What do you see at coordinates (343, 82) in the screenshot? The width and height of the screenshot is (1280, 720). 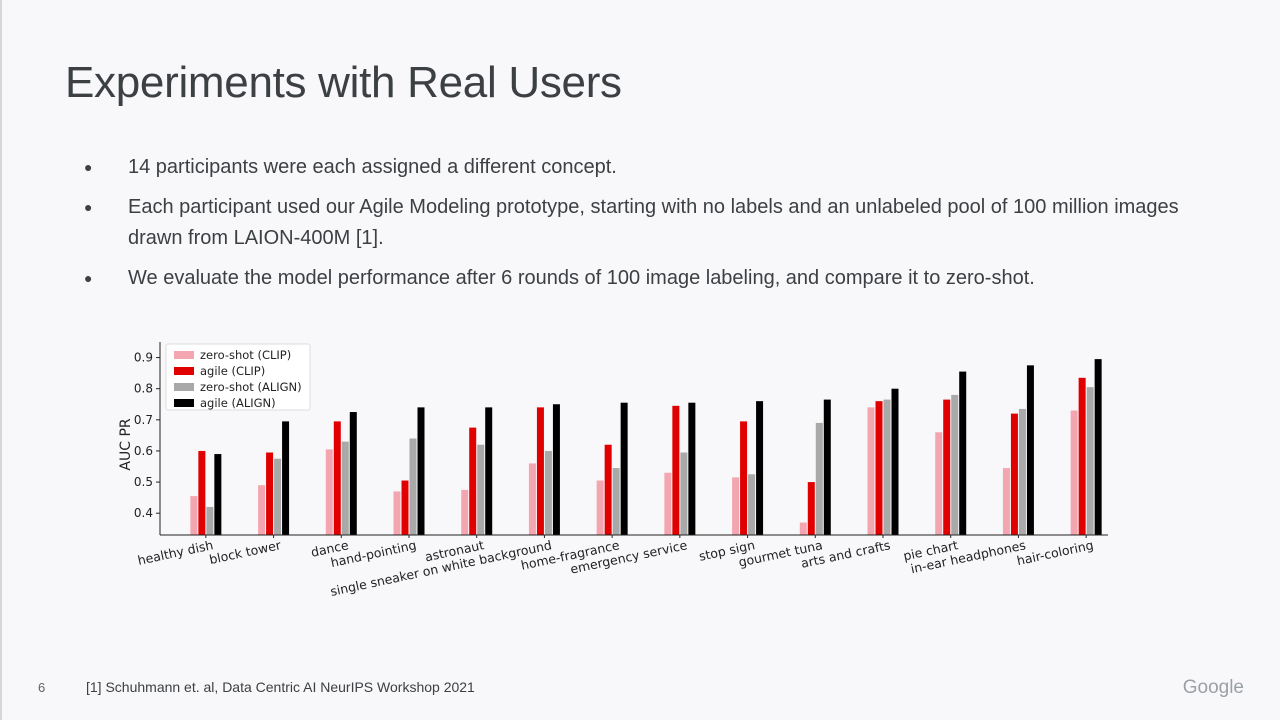 I see `slide-title: Experiments with Real Users` at bounding box center [343, 82].